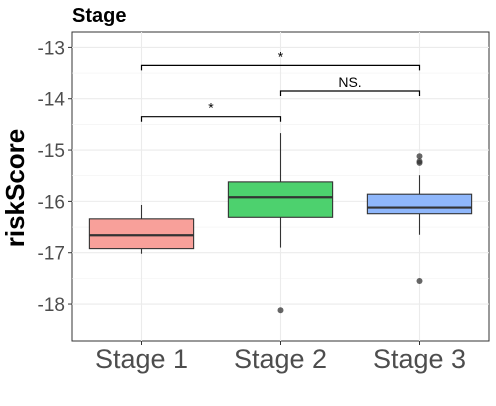 The height and width of the screenshot is (406, 496). Describe the element at coordinates (55, 177) in the screenshot. I see `y-axis: -18 -17 -16 -15 -14 -13` at that location.